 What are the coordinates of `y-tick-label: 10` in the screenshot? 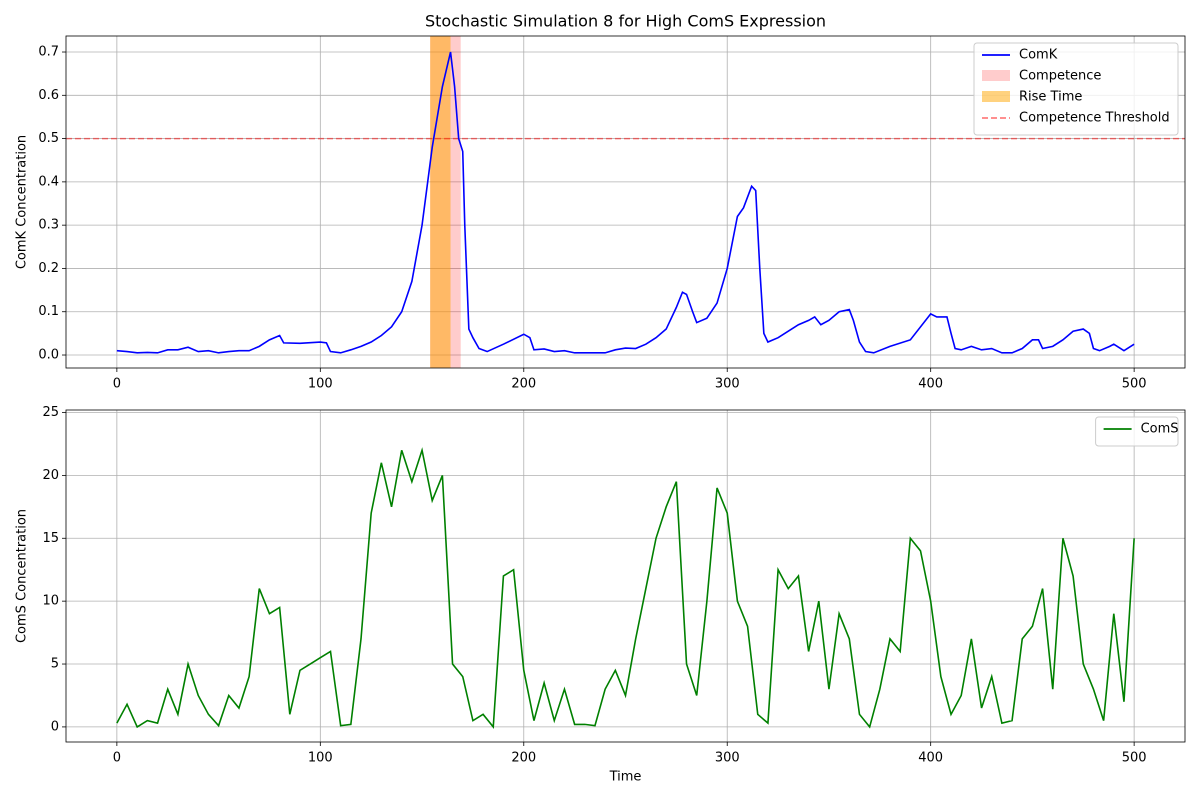 It's located at (50, 601).